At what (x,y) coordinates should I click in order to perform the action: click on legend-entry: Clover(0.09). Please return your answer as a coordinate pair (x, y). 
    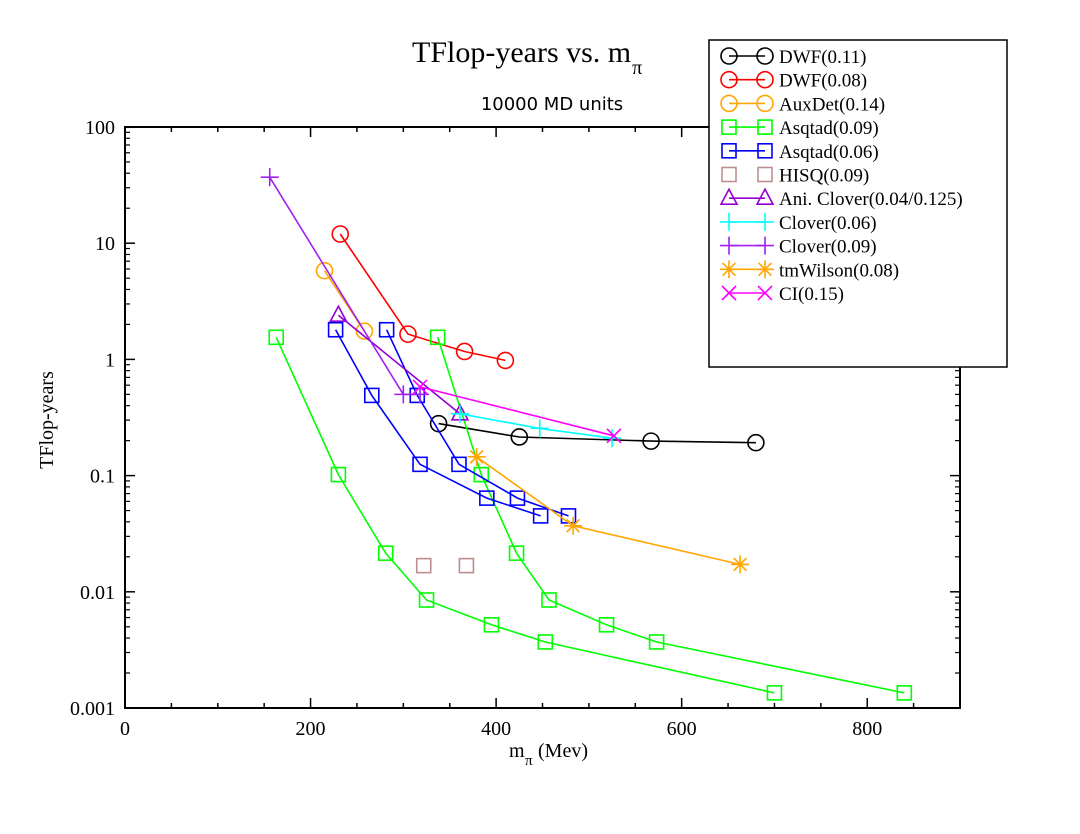
    Looking at the image, I should click on (798, 247).